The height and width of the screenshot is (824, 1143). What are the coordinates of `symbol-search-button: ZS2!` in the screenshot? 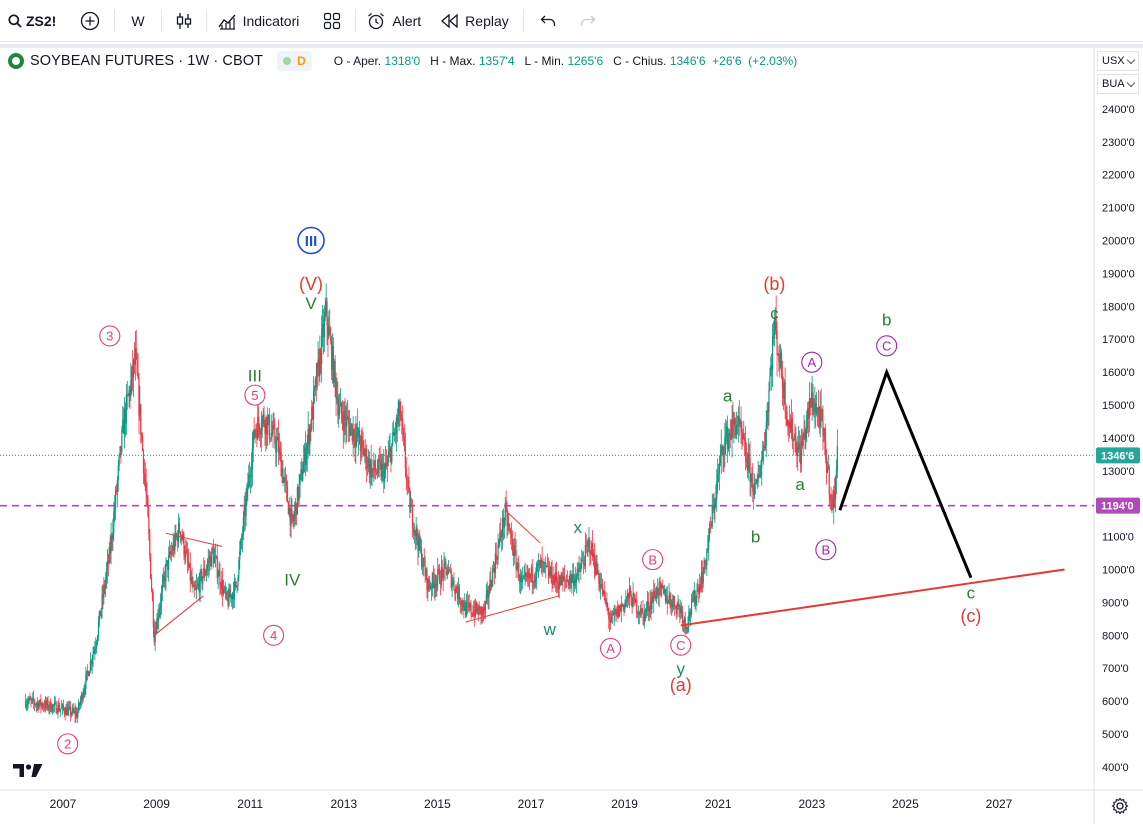 It's located at (35, 21).